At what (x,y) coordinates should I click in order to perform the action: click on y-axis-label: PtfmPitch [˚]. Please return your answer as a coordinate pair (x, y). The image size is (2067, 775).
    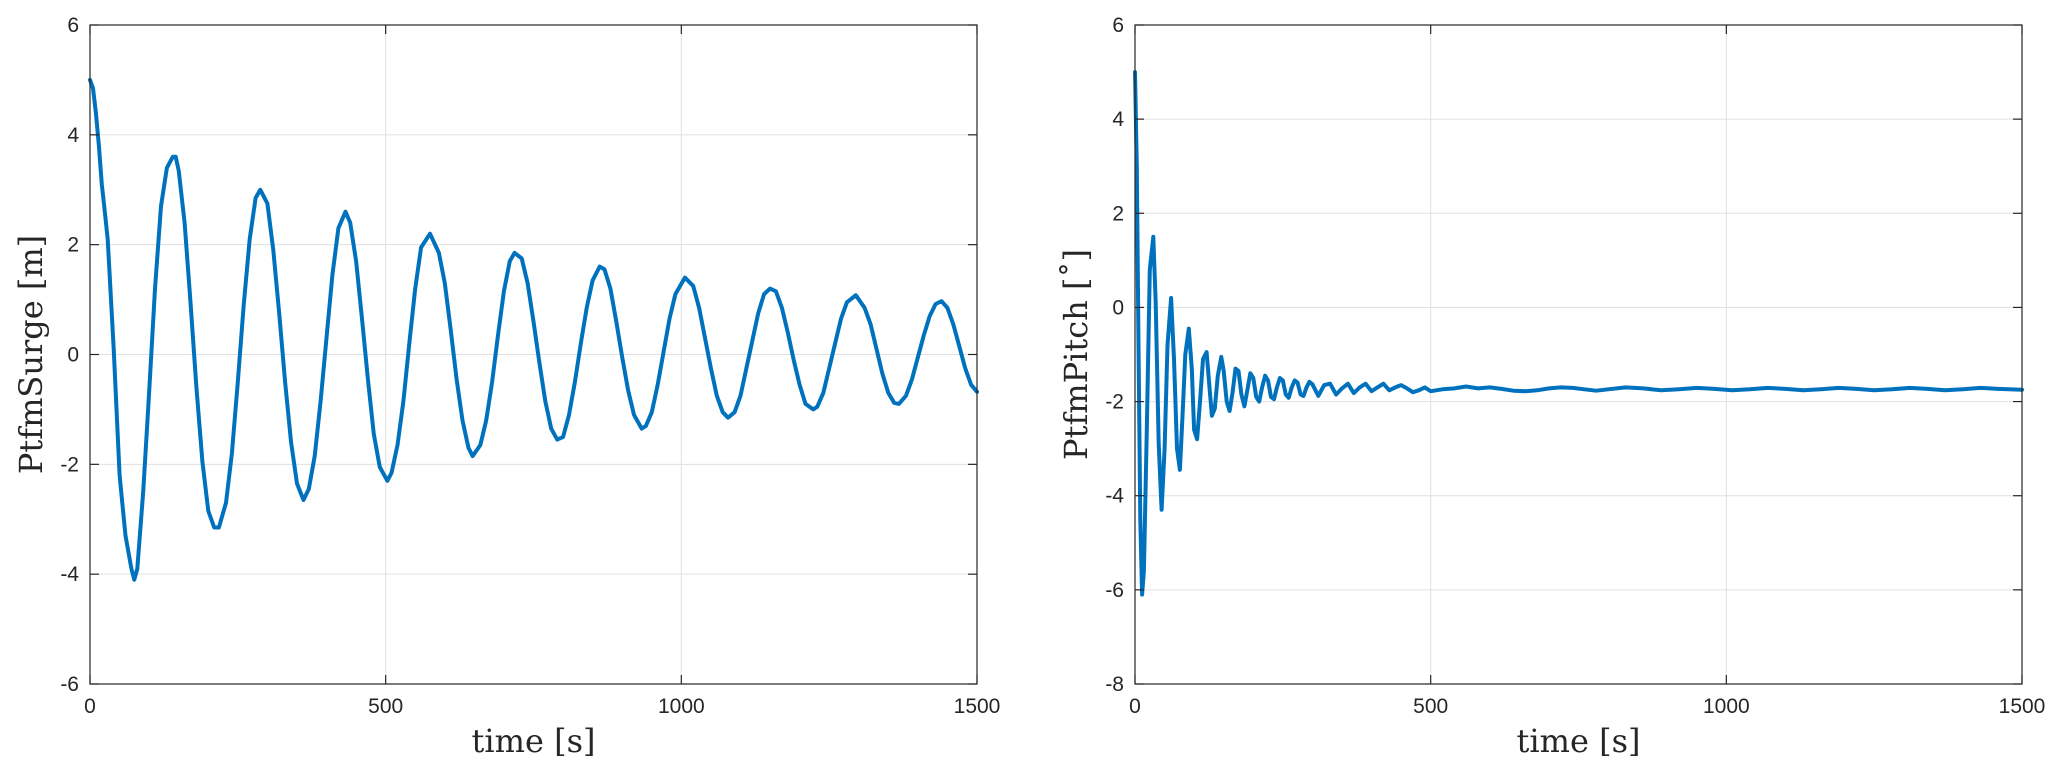
    Looking at the image, I should click on (1076, 354).